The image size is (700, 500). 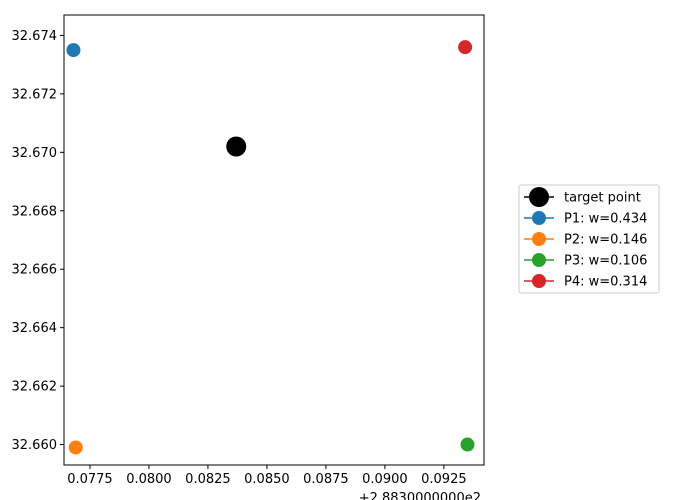 What do you see at coordinates (605, 240) in the screenshot?
I see `legend-label: P2: w=0.146` at bounding box center [605, 240].